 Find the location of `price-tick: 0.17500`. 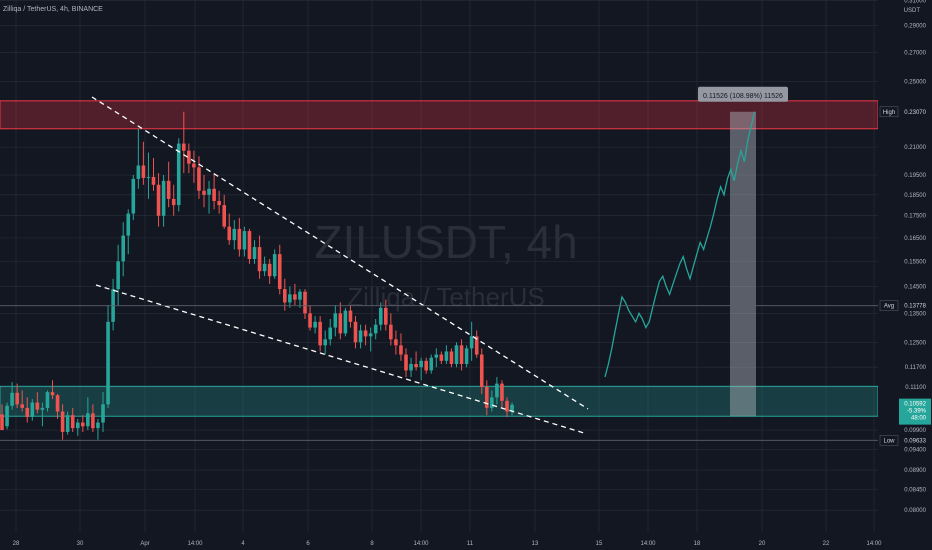

price-tick: 0.17500 is located at coordinates (915, 217).